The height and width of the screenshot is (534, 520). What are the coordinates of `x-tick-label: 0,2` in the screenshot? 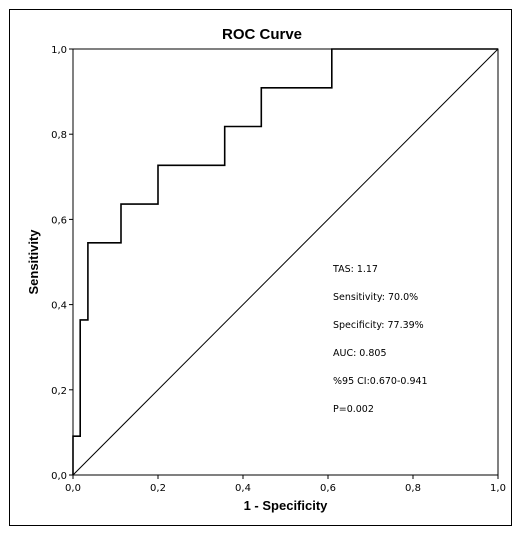 It's located at (158, 488).